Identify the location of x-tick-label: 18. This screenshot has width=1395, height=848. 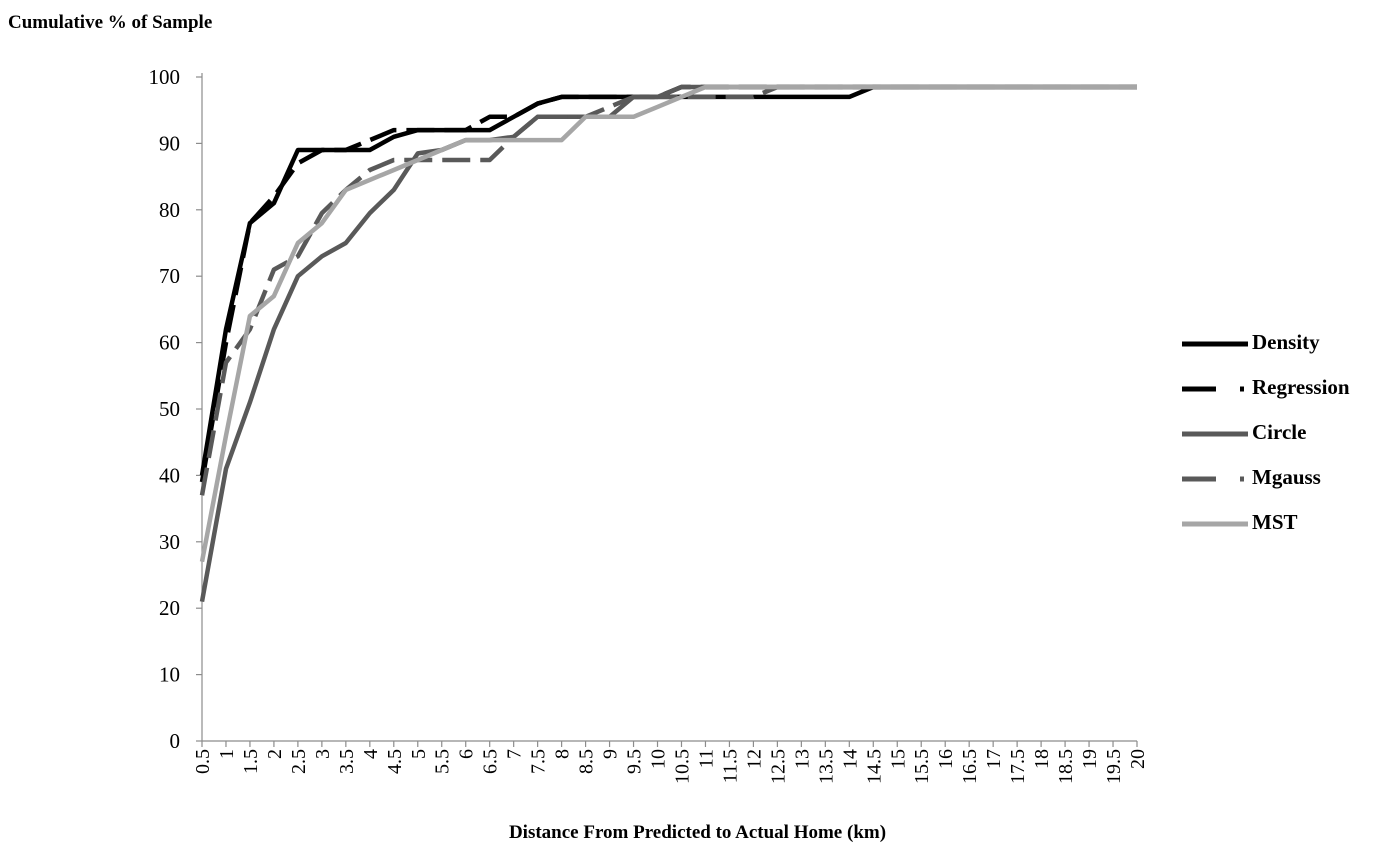
(1042, 759).